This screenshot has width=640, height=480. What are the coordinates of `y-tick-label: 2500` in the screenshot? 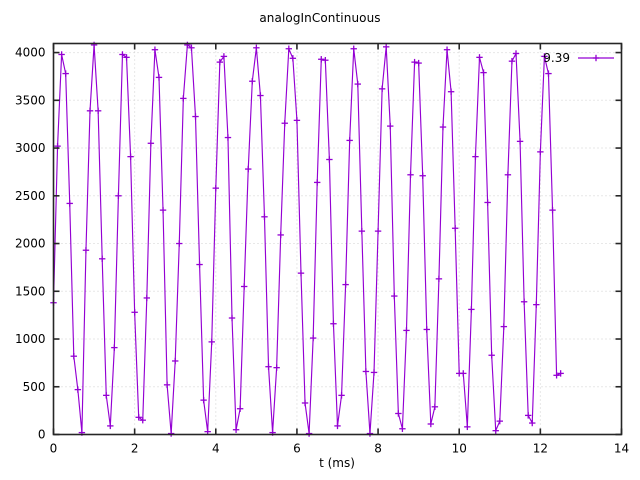 It's located at (30, 196).